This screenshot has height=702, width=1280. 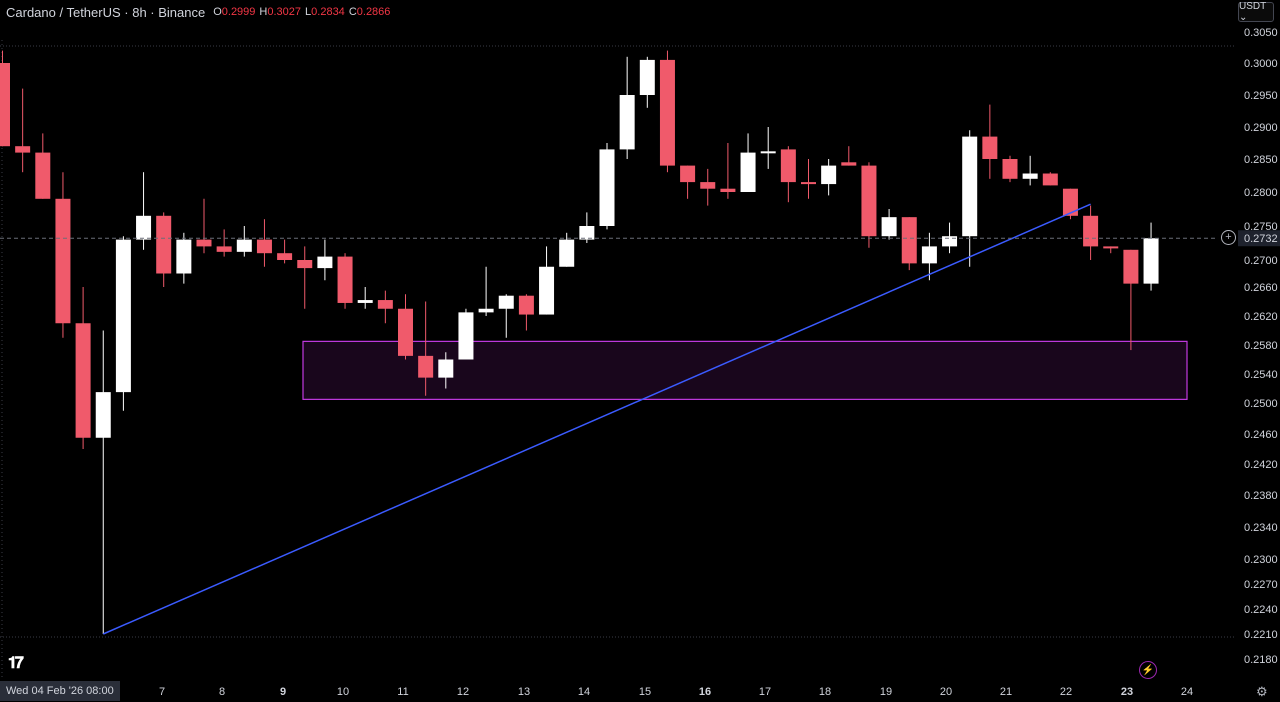 What do you see at coordinates (463, 692) in the screenshot?
I see `x-tick-label: 12` at bounding box center [463, 692].